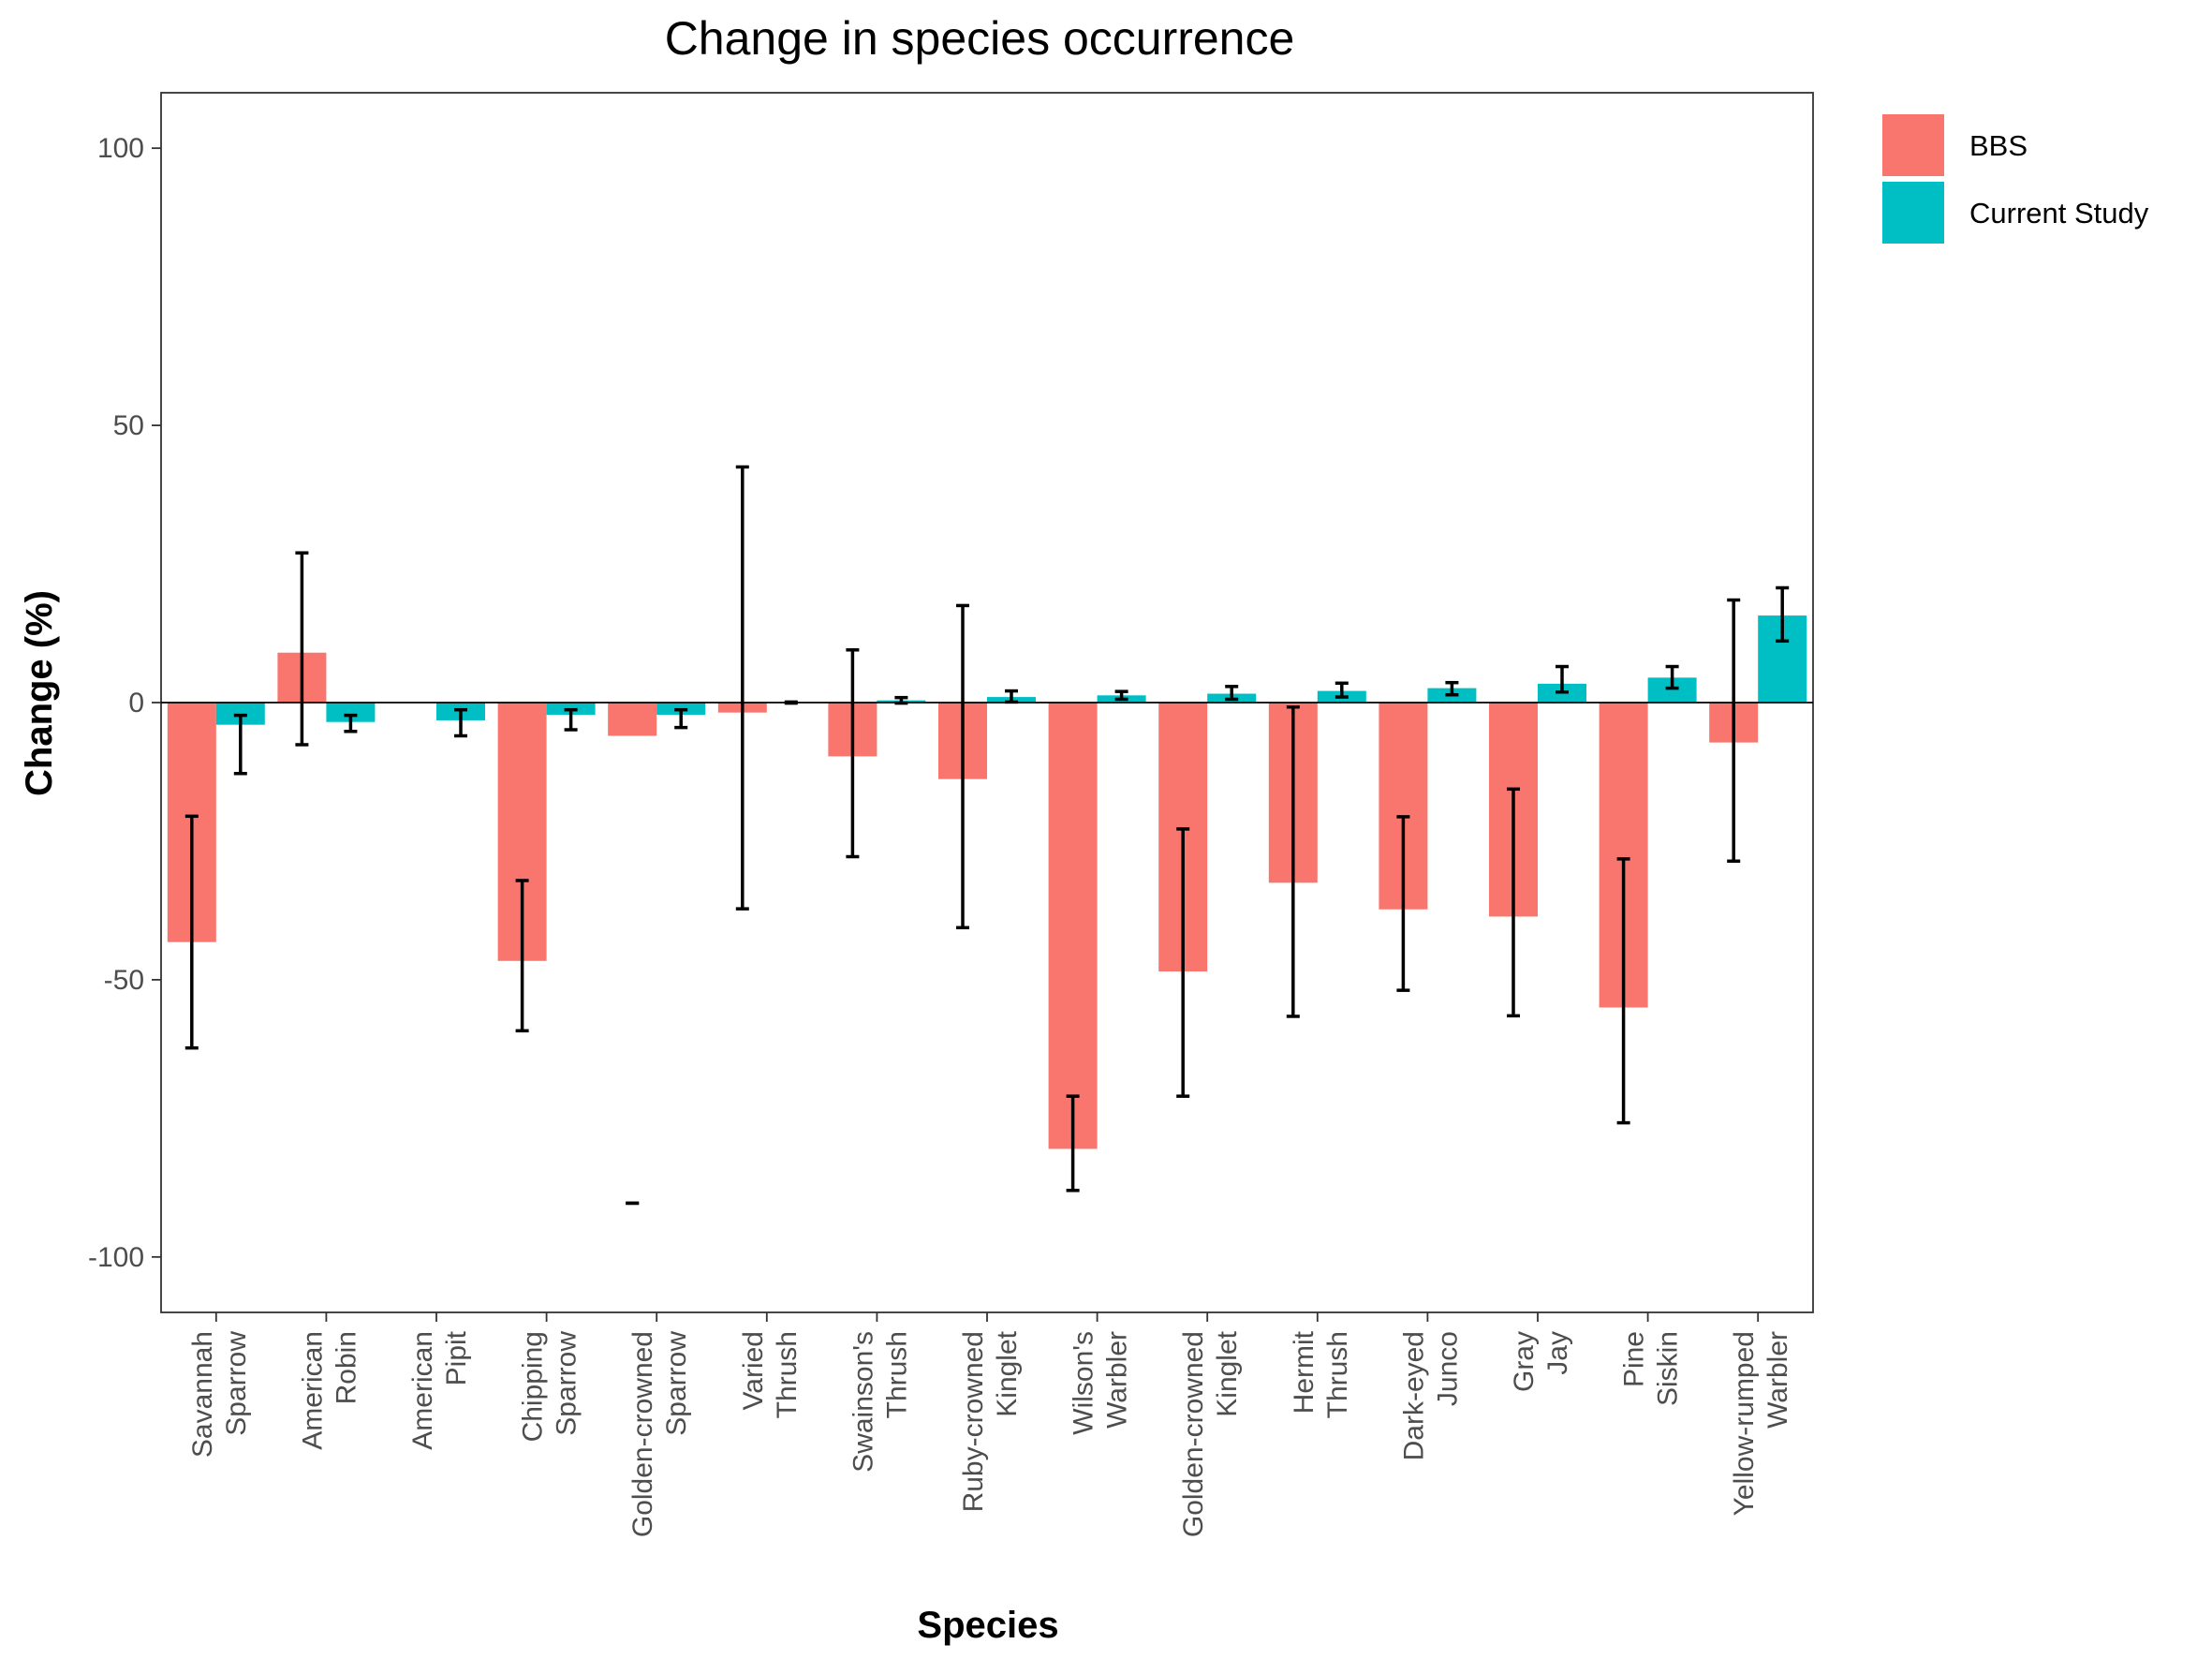  Describe the element at coordinates (659, 1434) in the screenshot. I see `x-tick-label: Golden-crowned Sparrow` at that location.